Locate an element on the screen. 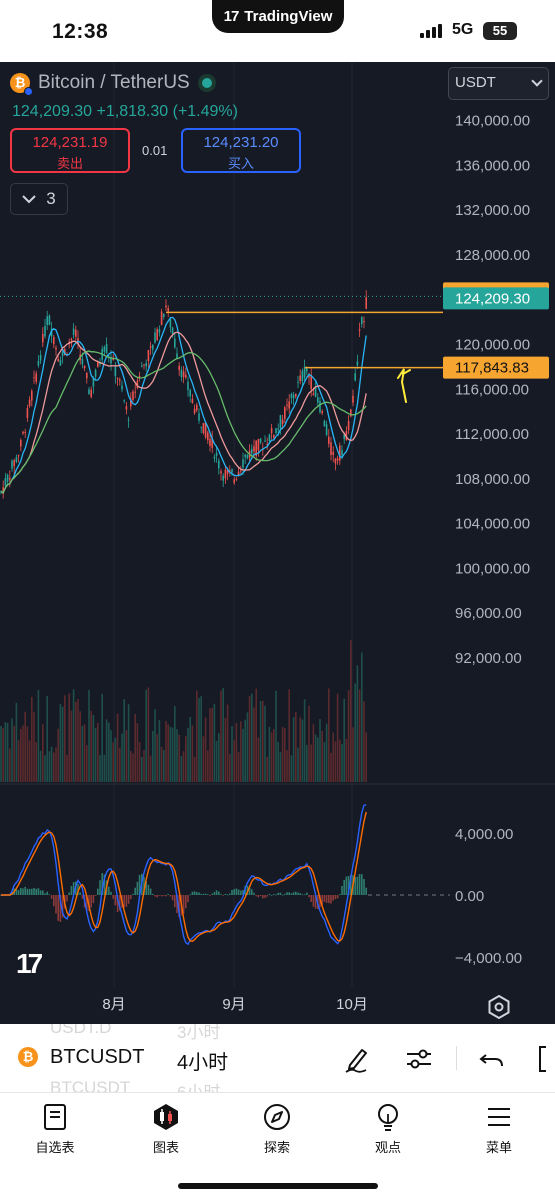 The width and height of the screenshot is (555, 1200). nav-watchlist: 自选表 is located at coordinates (55, 1129).